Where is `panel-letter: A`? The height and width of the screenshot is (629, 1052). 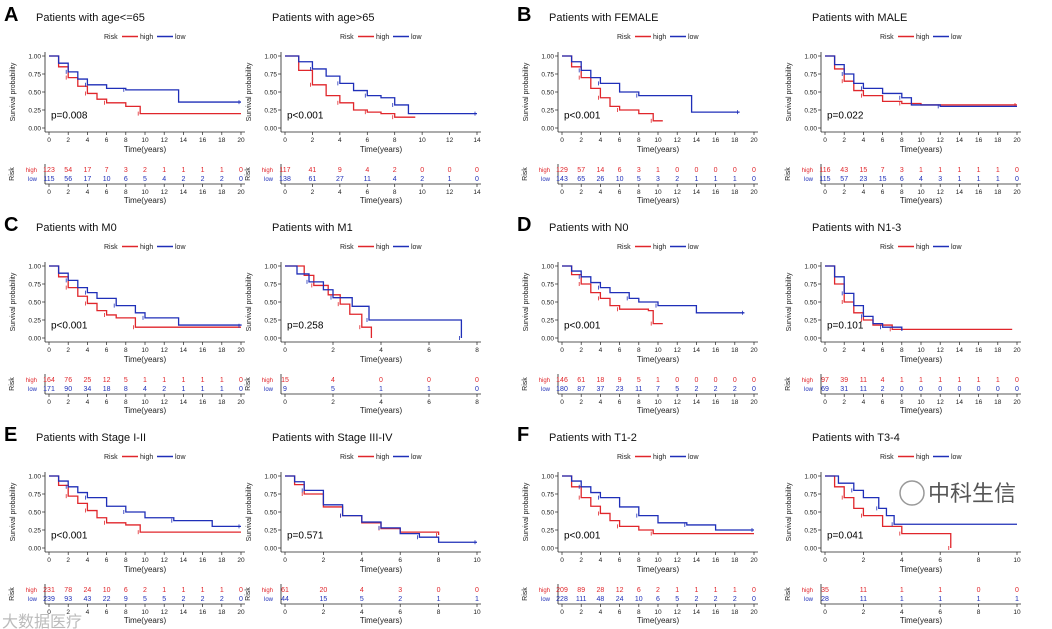
panel-letter: A is located at coordinates (11, 15).